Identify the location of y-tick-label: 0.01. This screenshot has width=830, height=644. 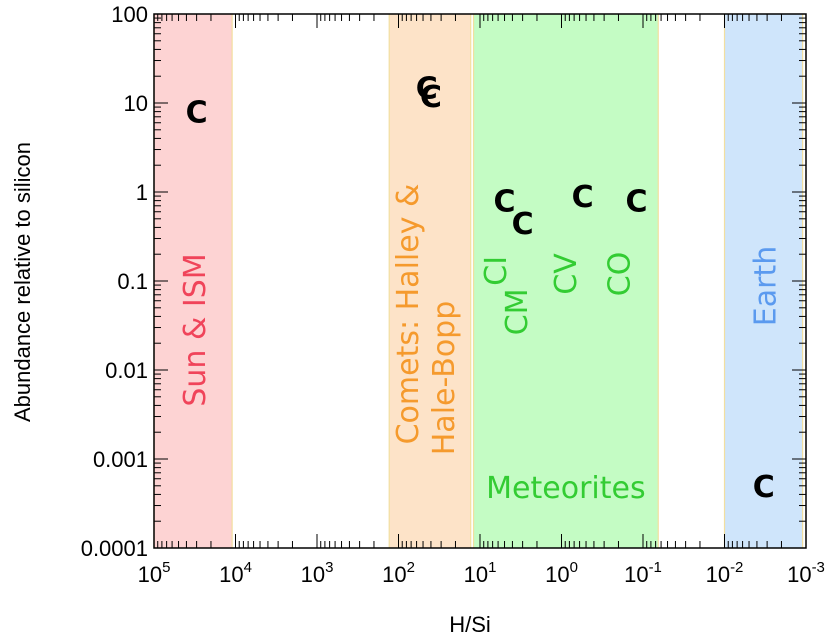
(126, 370).